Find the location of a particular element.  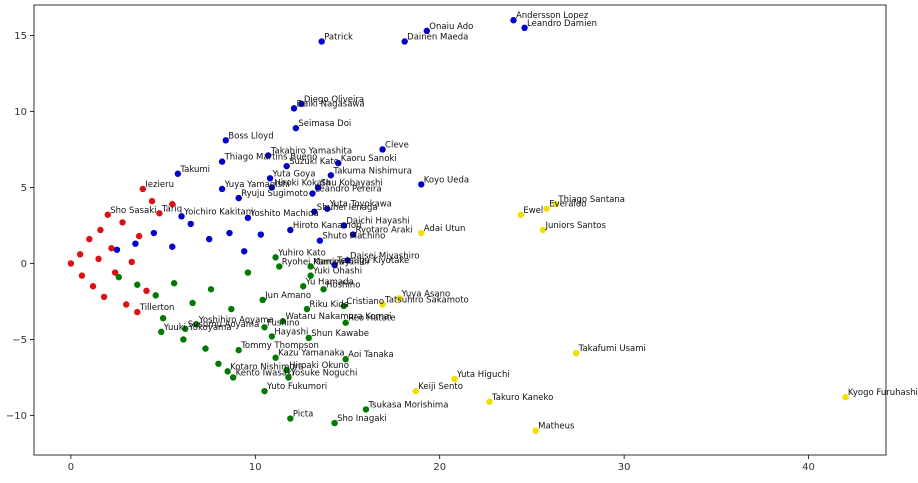

data-label-51: Yoshihiro Aoyama is located at coordinates (236, 320).